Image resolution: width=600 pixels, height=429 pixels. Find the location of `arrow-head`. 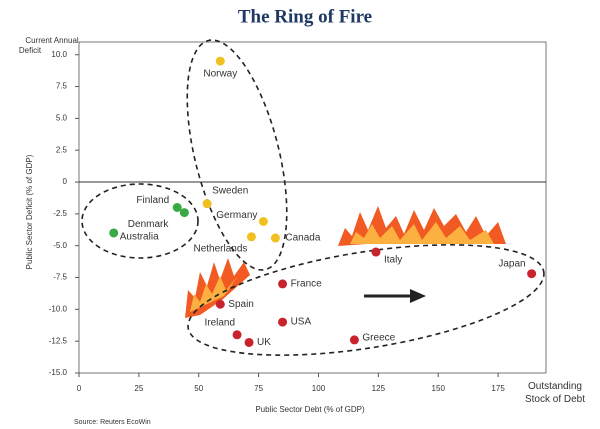

arrow-head is located at coordinates (418, 296).